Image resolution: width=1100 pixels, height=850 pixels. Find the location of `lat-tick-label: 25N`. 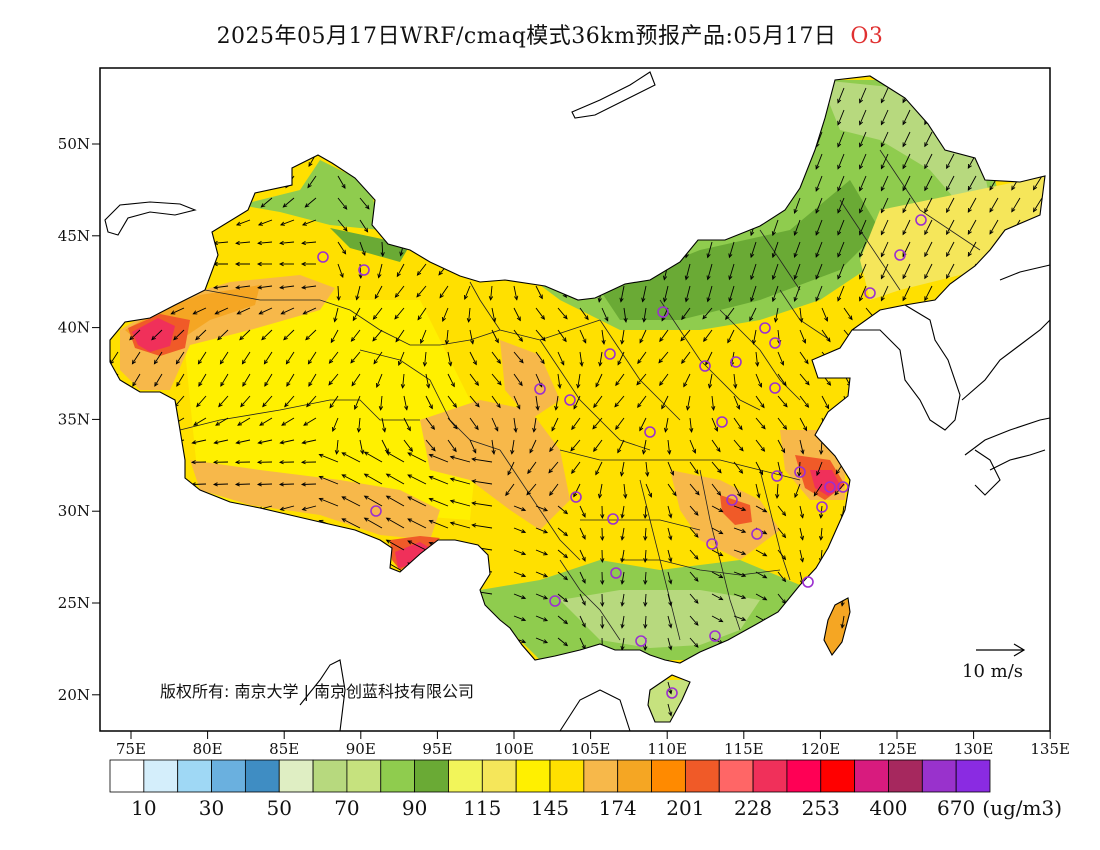

lat-tick-label: 25N is located at coordinates (74, 603).